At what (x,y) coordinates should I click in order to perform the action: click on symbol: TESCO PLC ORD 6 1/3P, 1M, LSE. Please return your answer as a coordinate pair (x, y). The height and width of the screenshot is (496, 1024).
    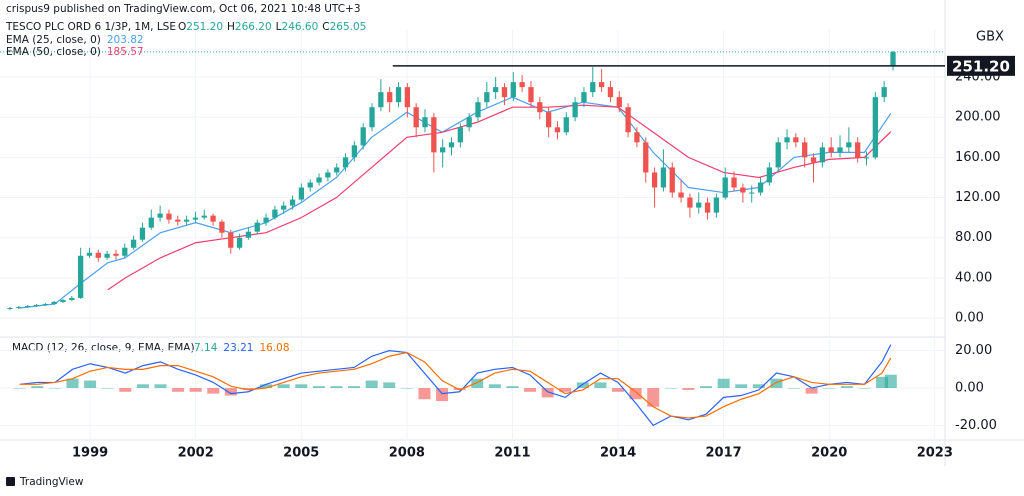
    Looking at the image, I should click on (90, 27).